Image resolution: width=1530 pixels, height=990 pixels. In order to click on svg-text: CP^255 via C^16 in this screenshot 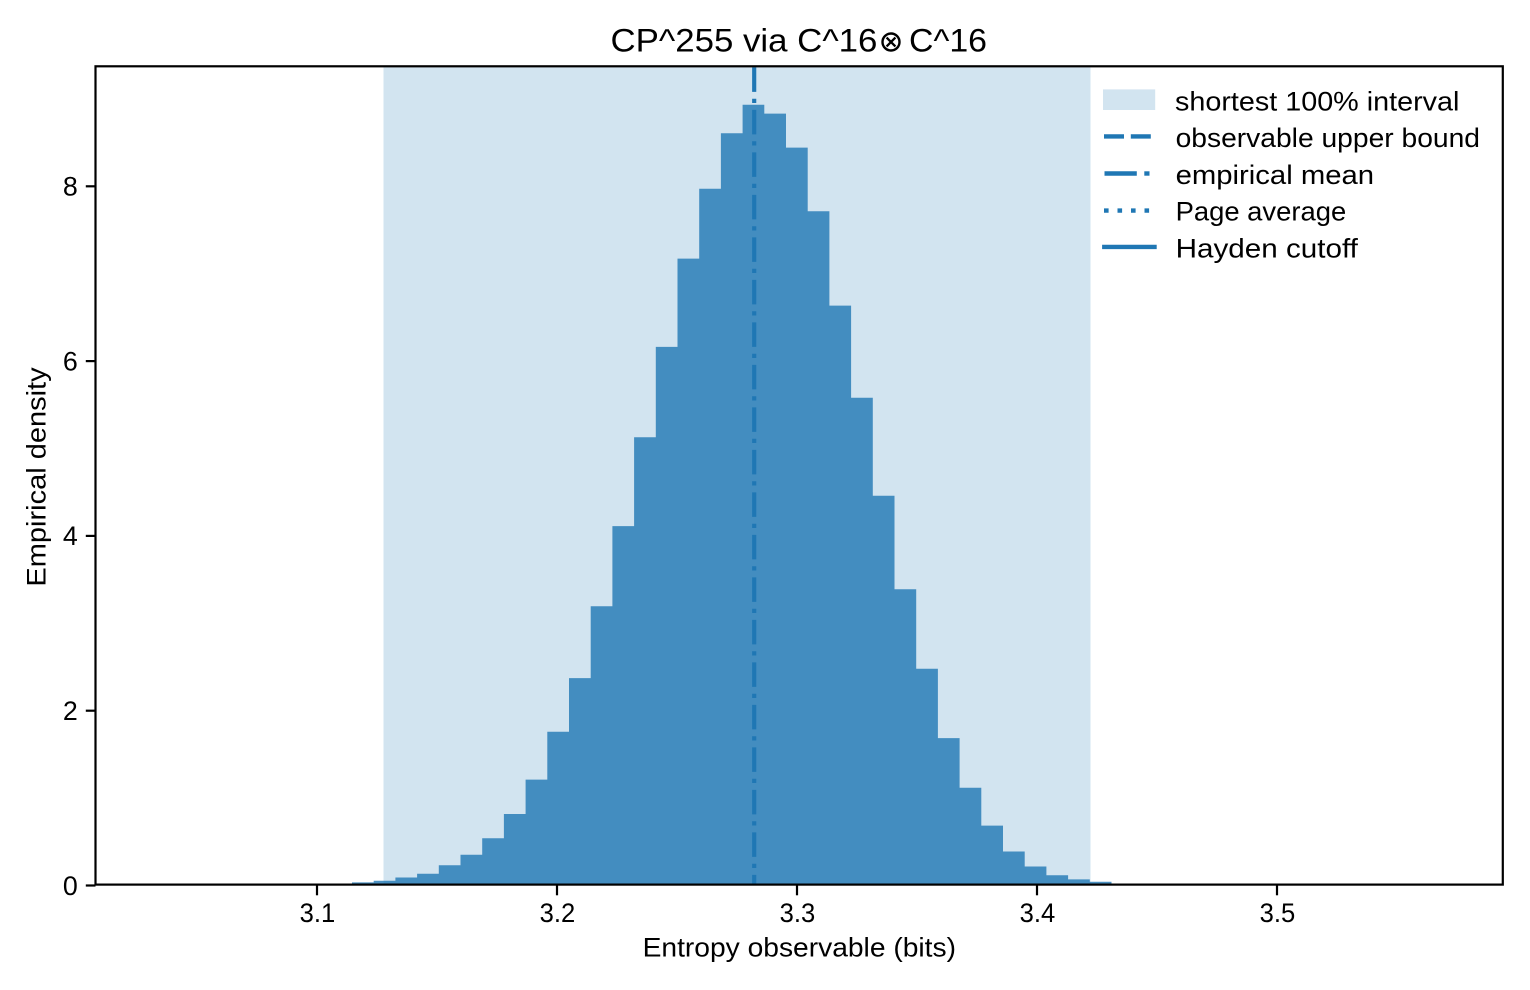, I will do `click(744, 41)`.